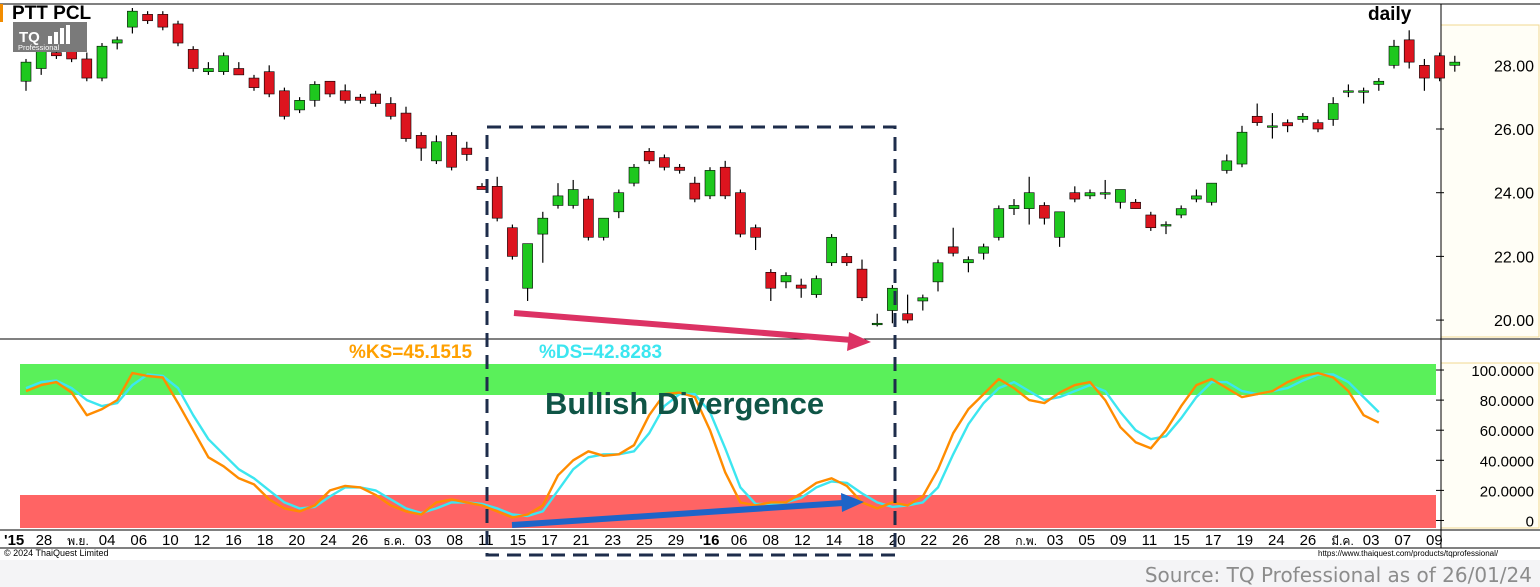  What do you see at coordinates (1390, 14) in the screenshot?
I see `timeframe-label: daily` at bounding box center [1390, 14].